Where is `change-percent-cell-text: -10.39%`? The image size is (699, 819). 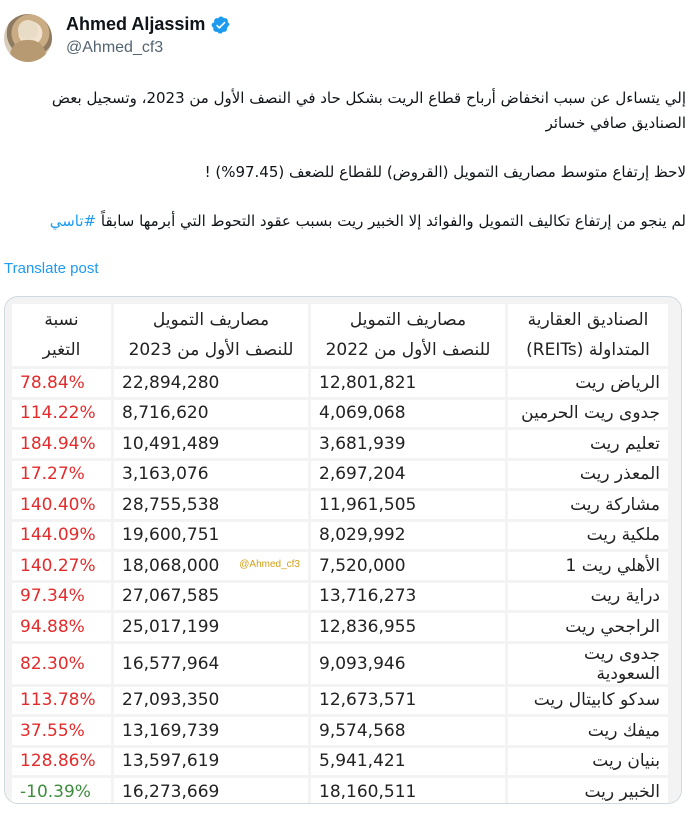
change-percent-cell-text: -10.39% is located at coordinates (55, 791).